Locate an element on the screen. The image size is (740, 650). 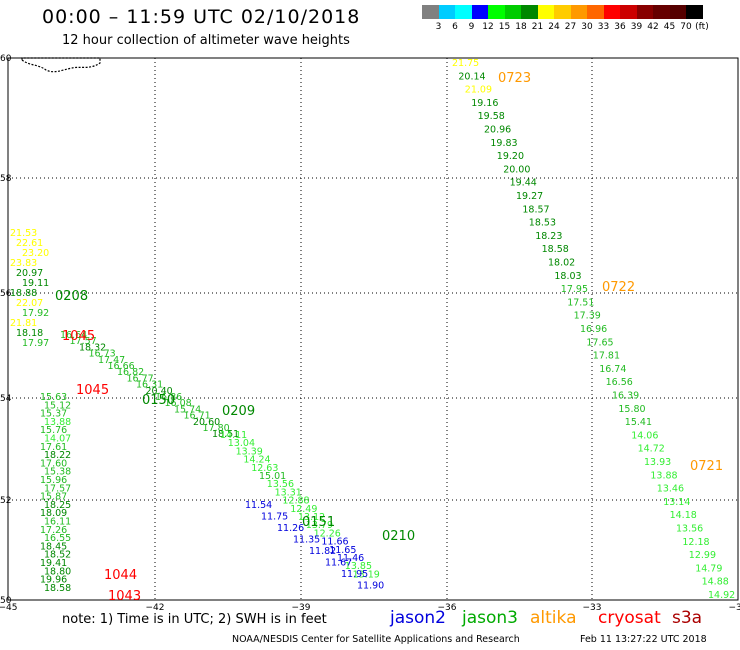
jason3-swh-value: 15.63 is located at coordinates (53, 397).